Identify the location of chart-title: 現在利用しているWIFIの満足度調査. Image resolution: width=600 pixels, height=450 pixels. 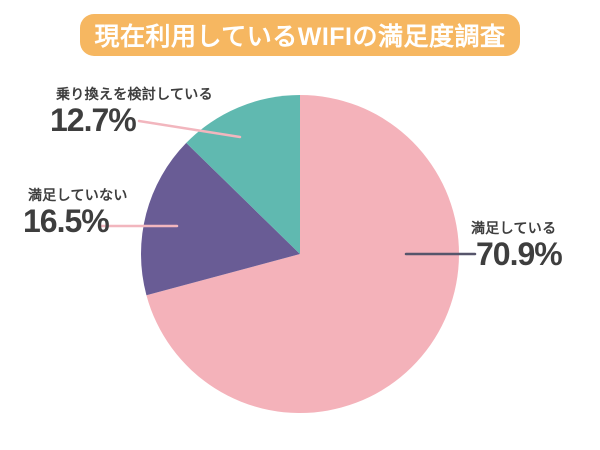
(300, 37).